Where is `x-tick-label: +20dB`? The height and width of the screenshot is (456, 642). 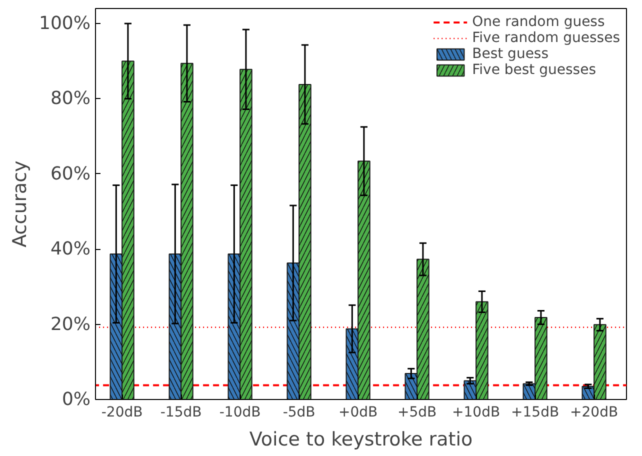 x-tick-label: +20dB is located at coordinates (594, 412).